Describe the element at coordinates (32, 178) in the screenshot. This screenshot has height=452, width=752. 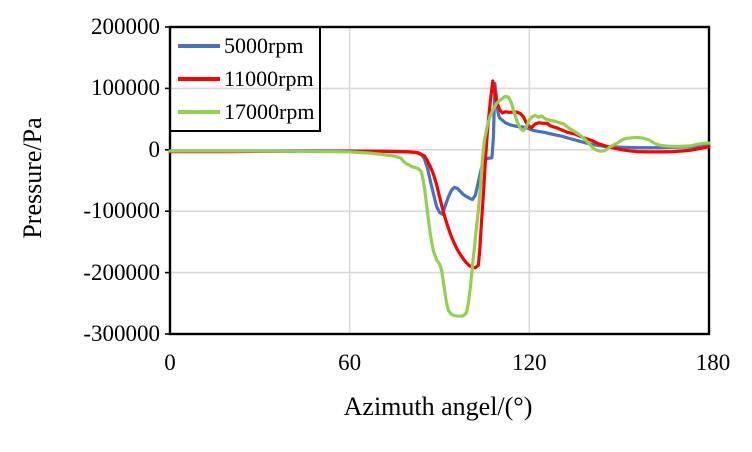
I see `y-axis-title: Pressure/Pa` at that location.